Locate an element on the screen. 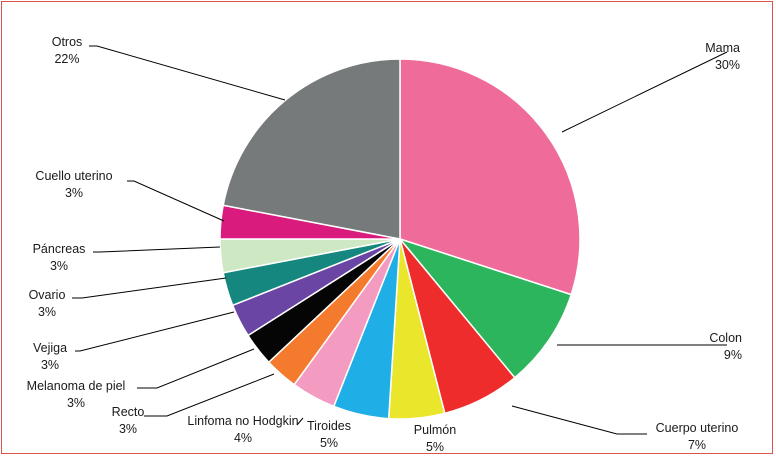 The height and width of the screenshot is (459, 776). slice-label-name: Ovario is located at coordinates (47, 295).